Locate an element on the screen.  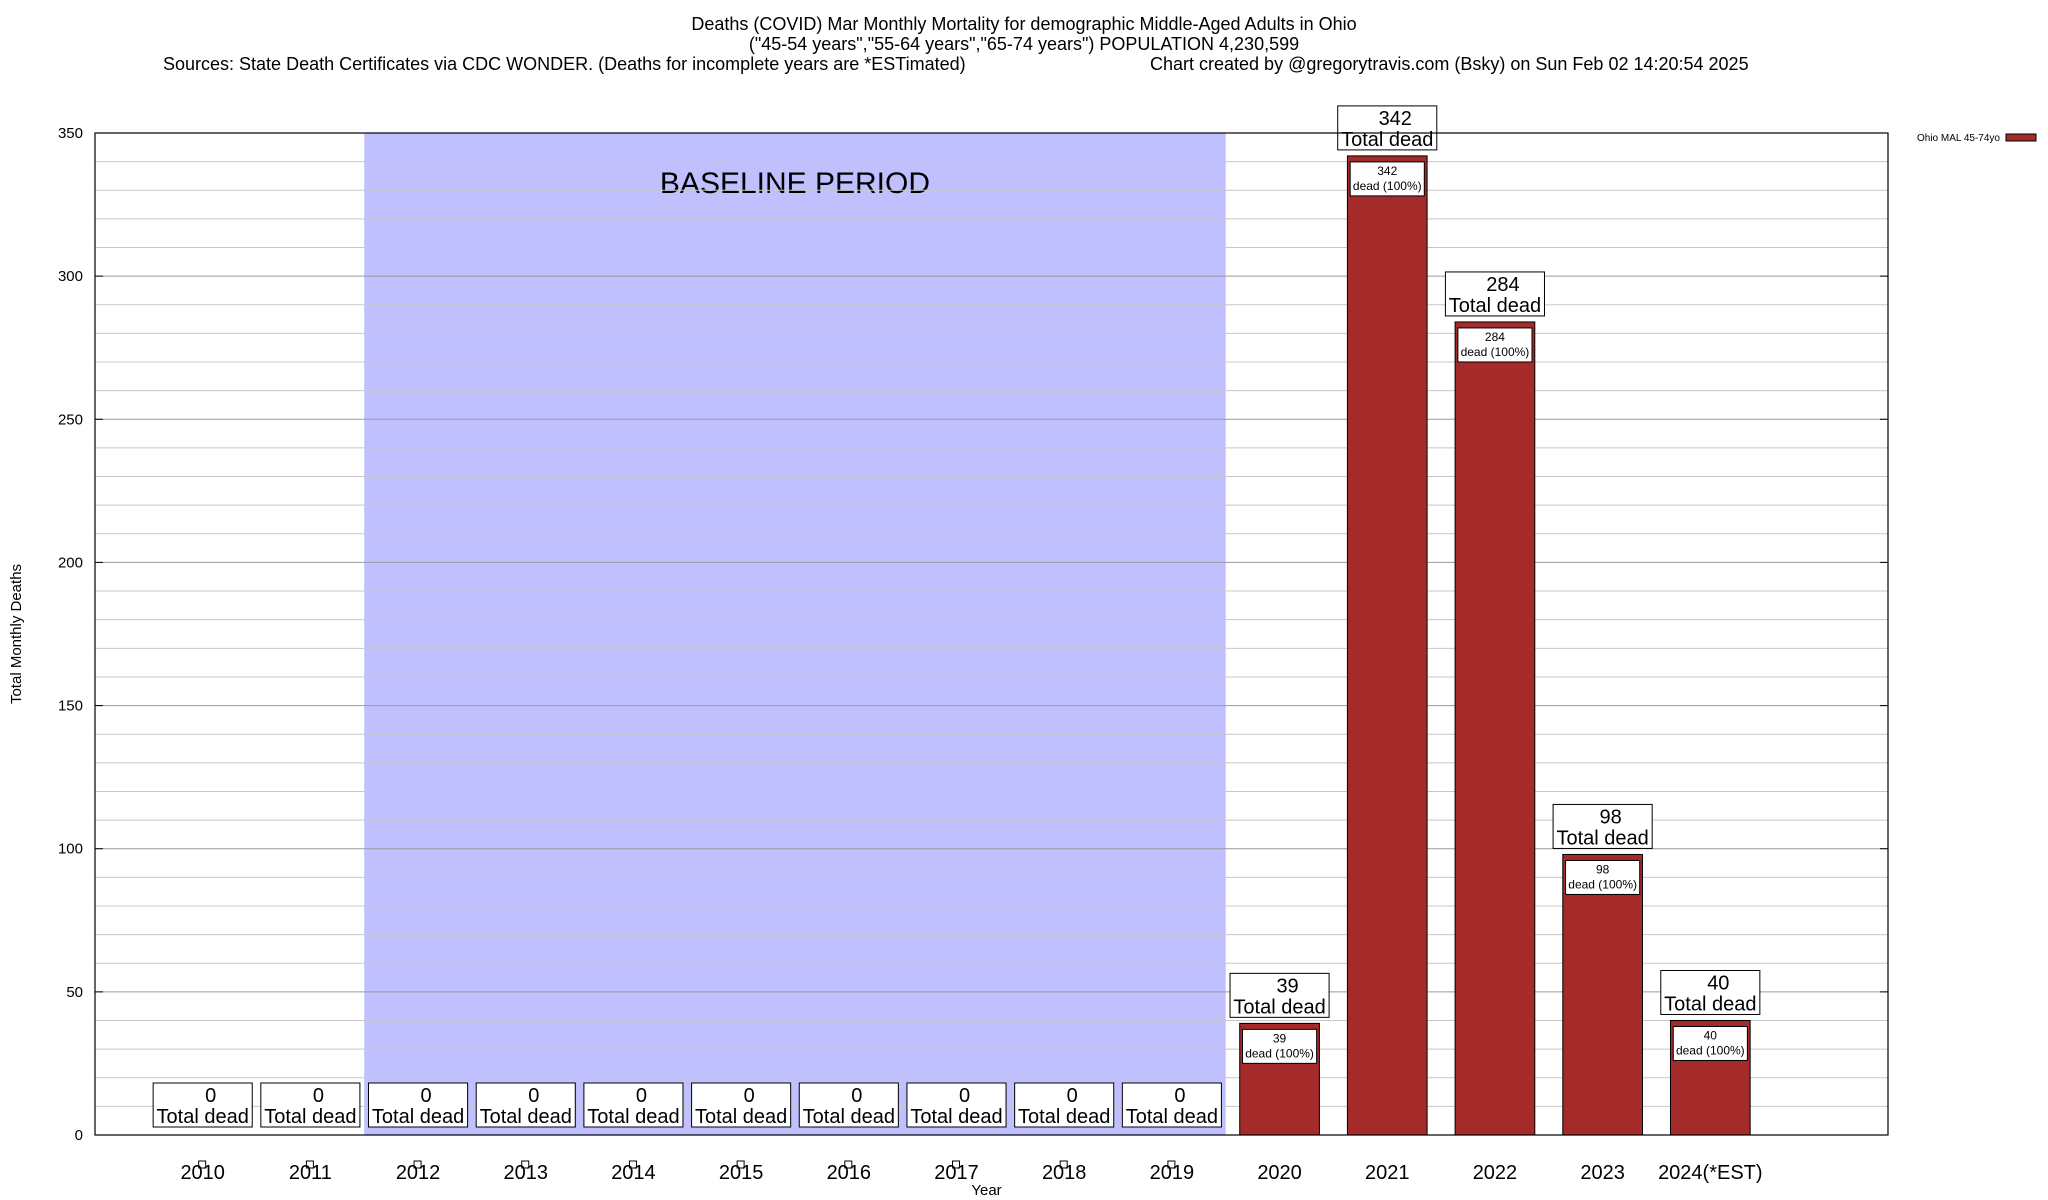
y-axis-title: Total Monthly Deaths is located at coordinates (16, 634).